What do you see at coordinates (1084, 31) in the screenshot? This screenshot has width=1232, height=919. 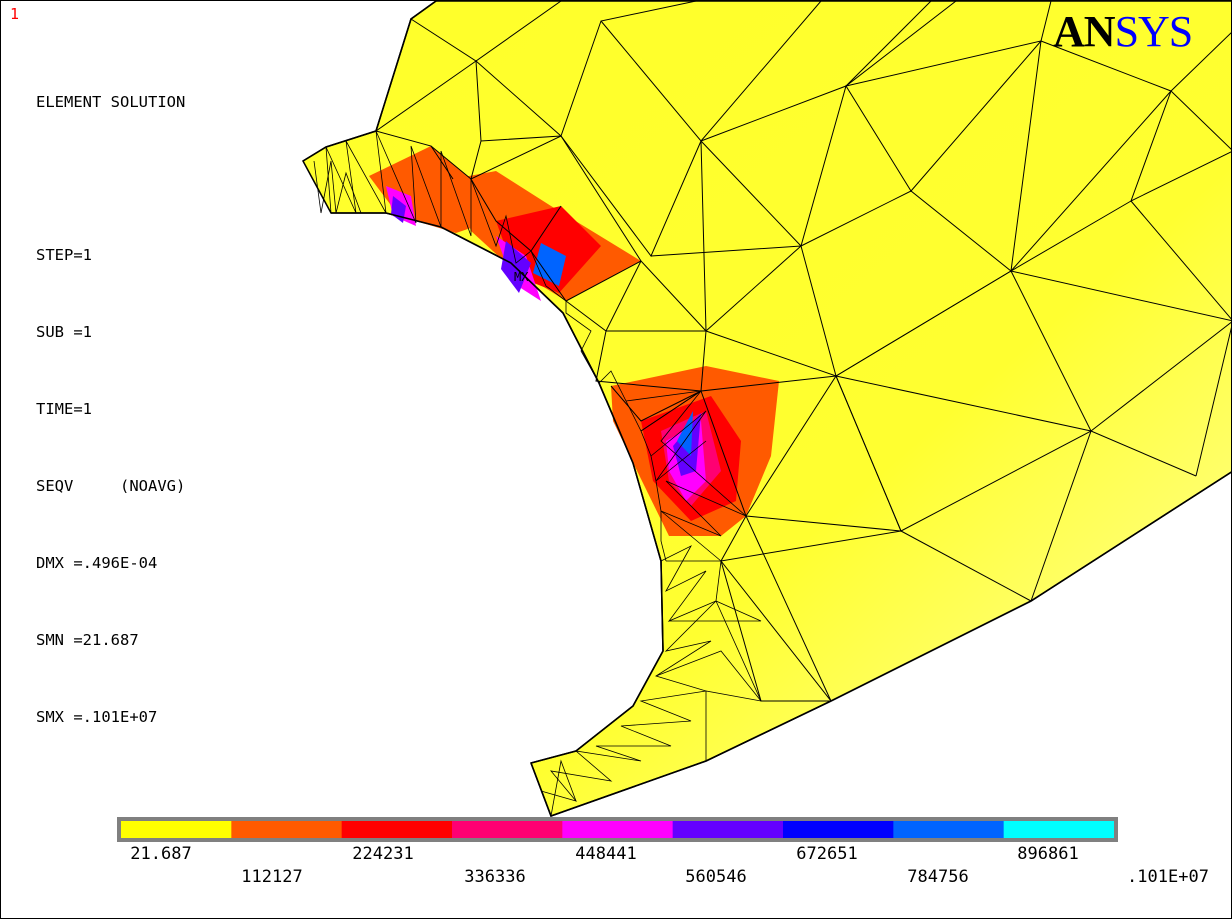 I see `logo-part-an: AN` at bounding box center [1084, 31].